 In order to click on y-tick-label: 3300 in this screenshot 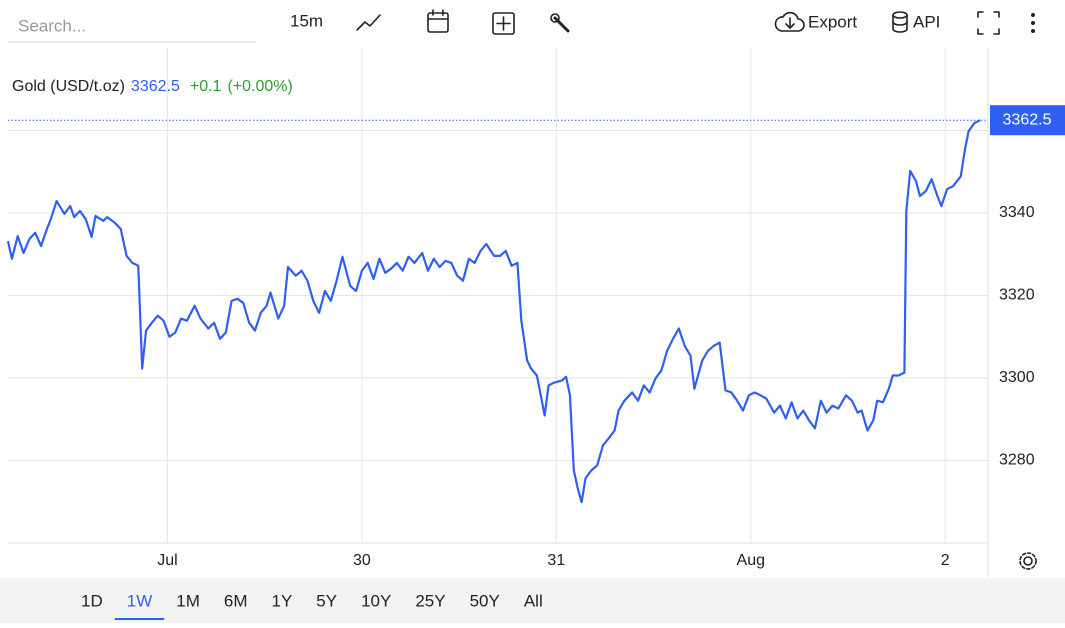, I will do `click(1017, 377)`.